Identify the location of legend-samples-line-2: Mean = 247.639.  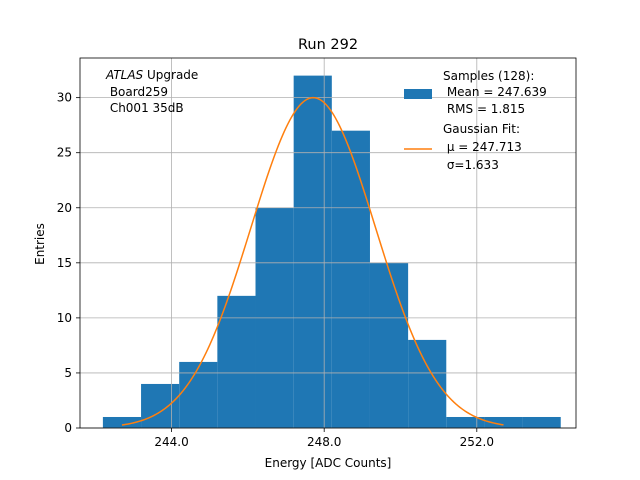
(495, 92).